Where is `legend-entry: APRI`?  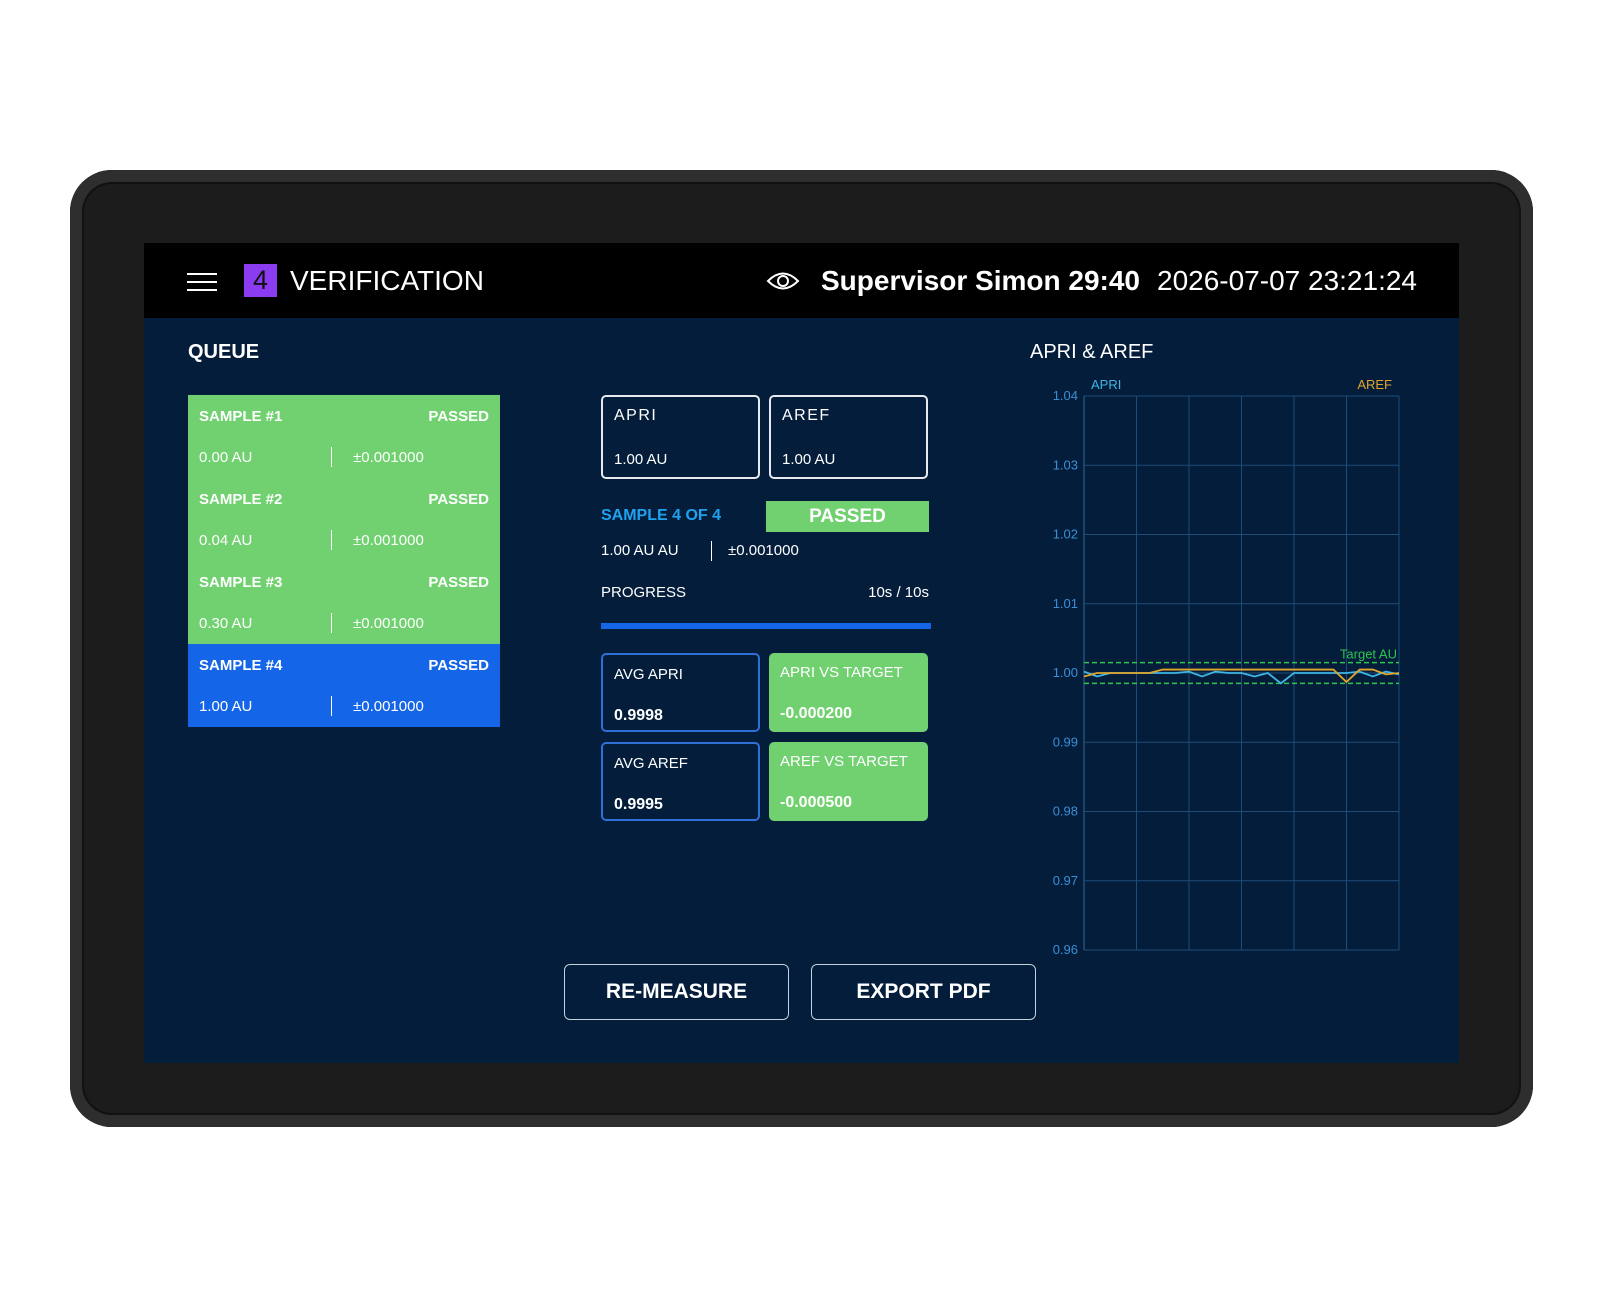
legend-entry: APRI is located at coordinates (1106, 384).